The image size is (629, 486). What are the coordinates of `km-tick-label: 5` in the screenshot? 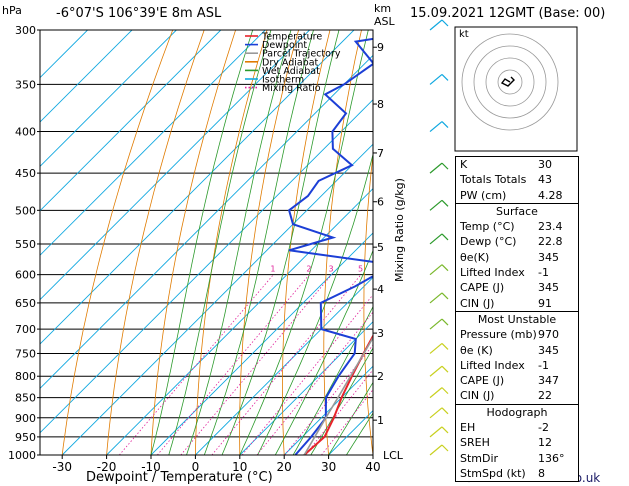 It's located at (380, 247).